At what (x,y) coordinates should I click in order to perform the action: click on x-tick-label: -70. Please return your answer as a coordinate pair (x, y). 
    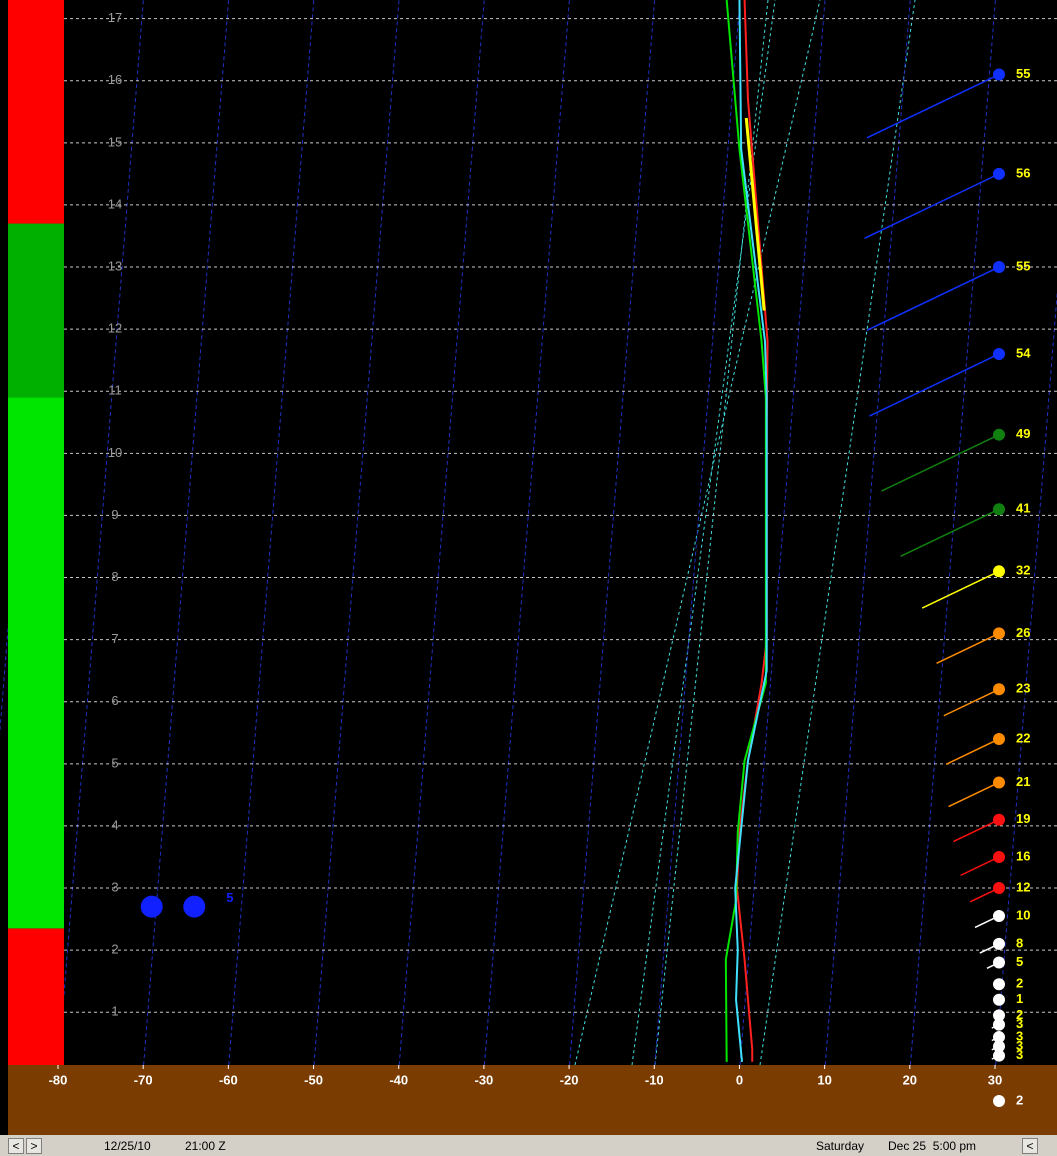
    Looking at the image, I should click on (143, 1079).